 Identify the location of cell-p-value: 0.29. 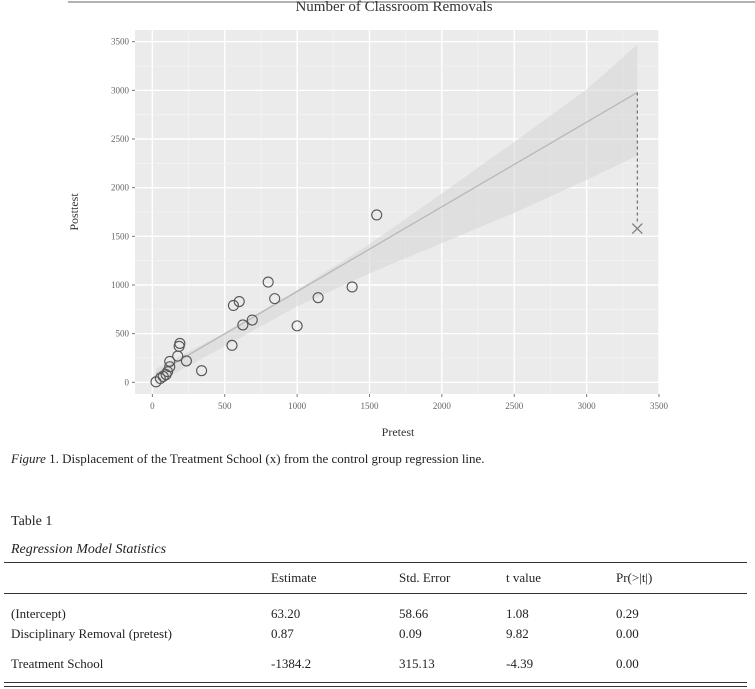
(627, 613).